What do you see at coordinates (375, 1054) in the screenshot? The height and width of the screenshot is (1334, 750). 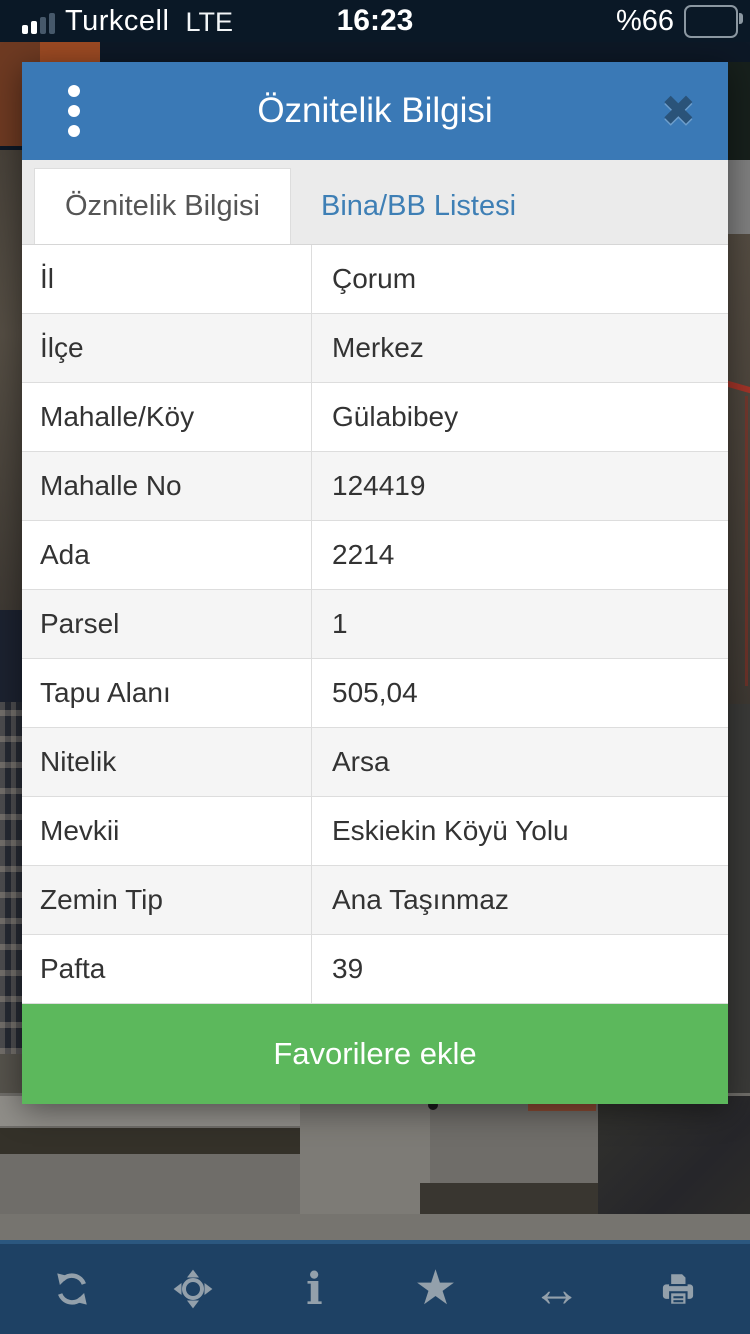 I see `add-to-favorites-button: Favorilere ekle` at bounding box center [375, 1054].